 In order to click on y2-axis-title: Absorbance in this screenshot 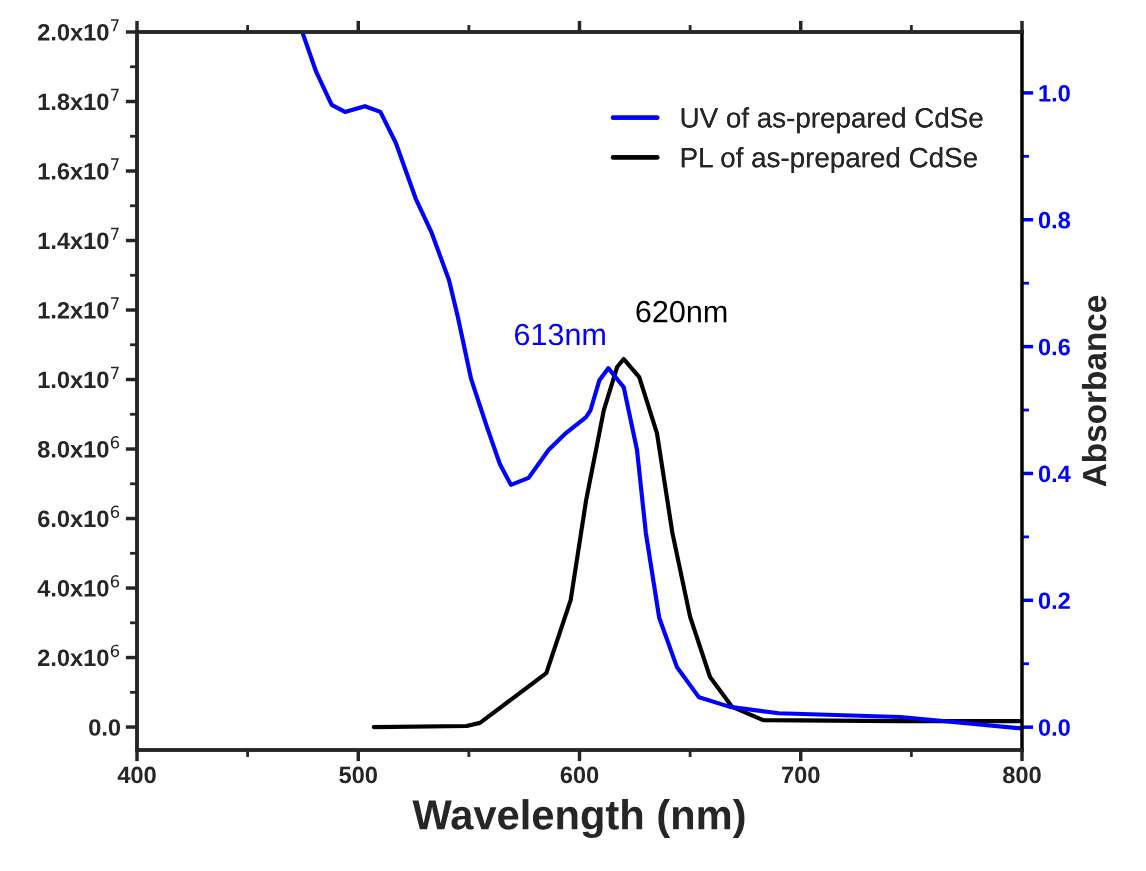, I will do `click(1094, 391)`.